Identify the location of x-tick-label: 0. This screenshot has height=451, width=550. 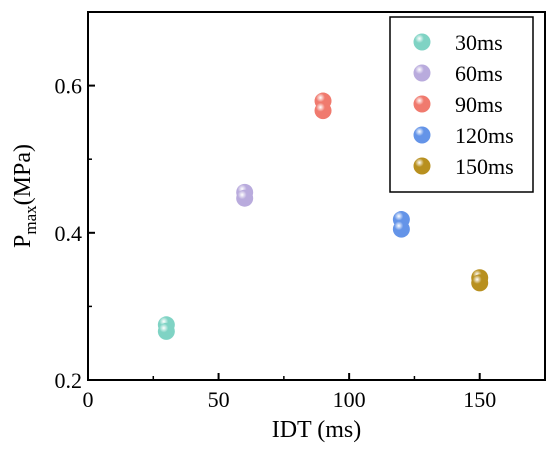
(88, 399).